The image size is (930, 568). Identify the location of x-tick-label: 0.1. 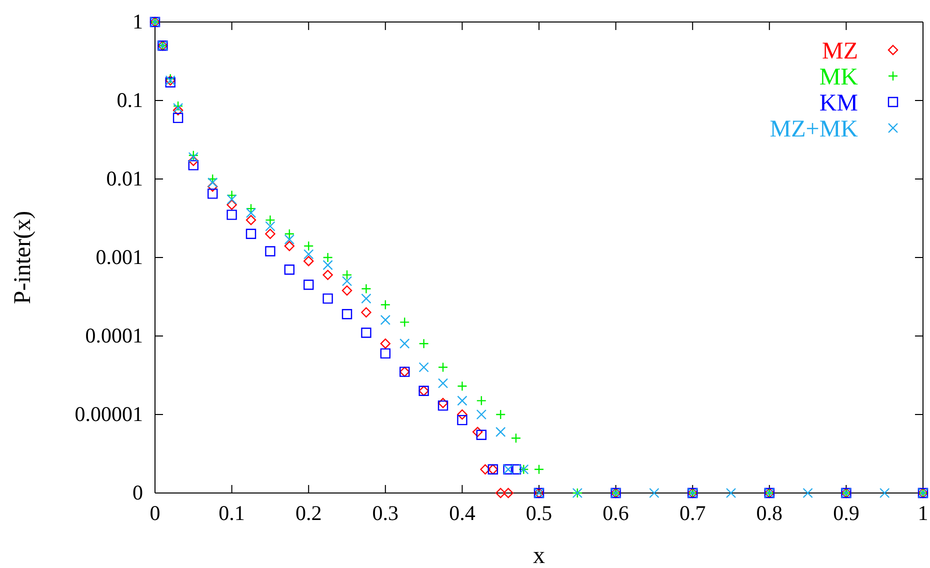
(231, 512).